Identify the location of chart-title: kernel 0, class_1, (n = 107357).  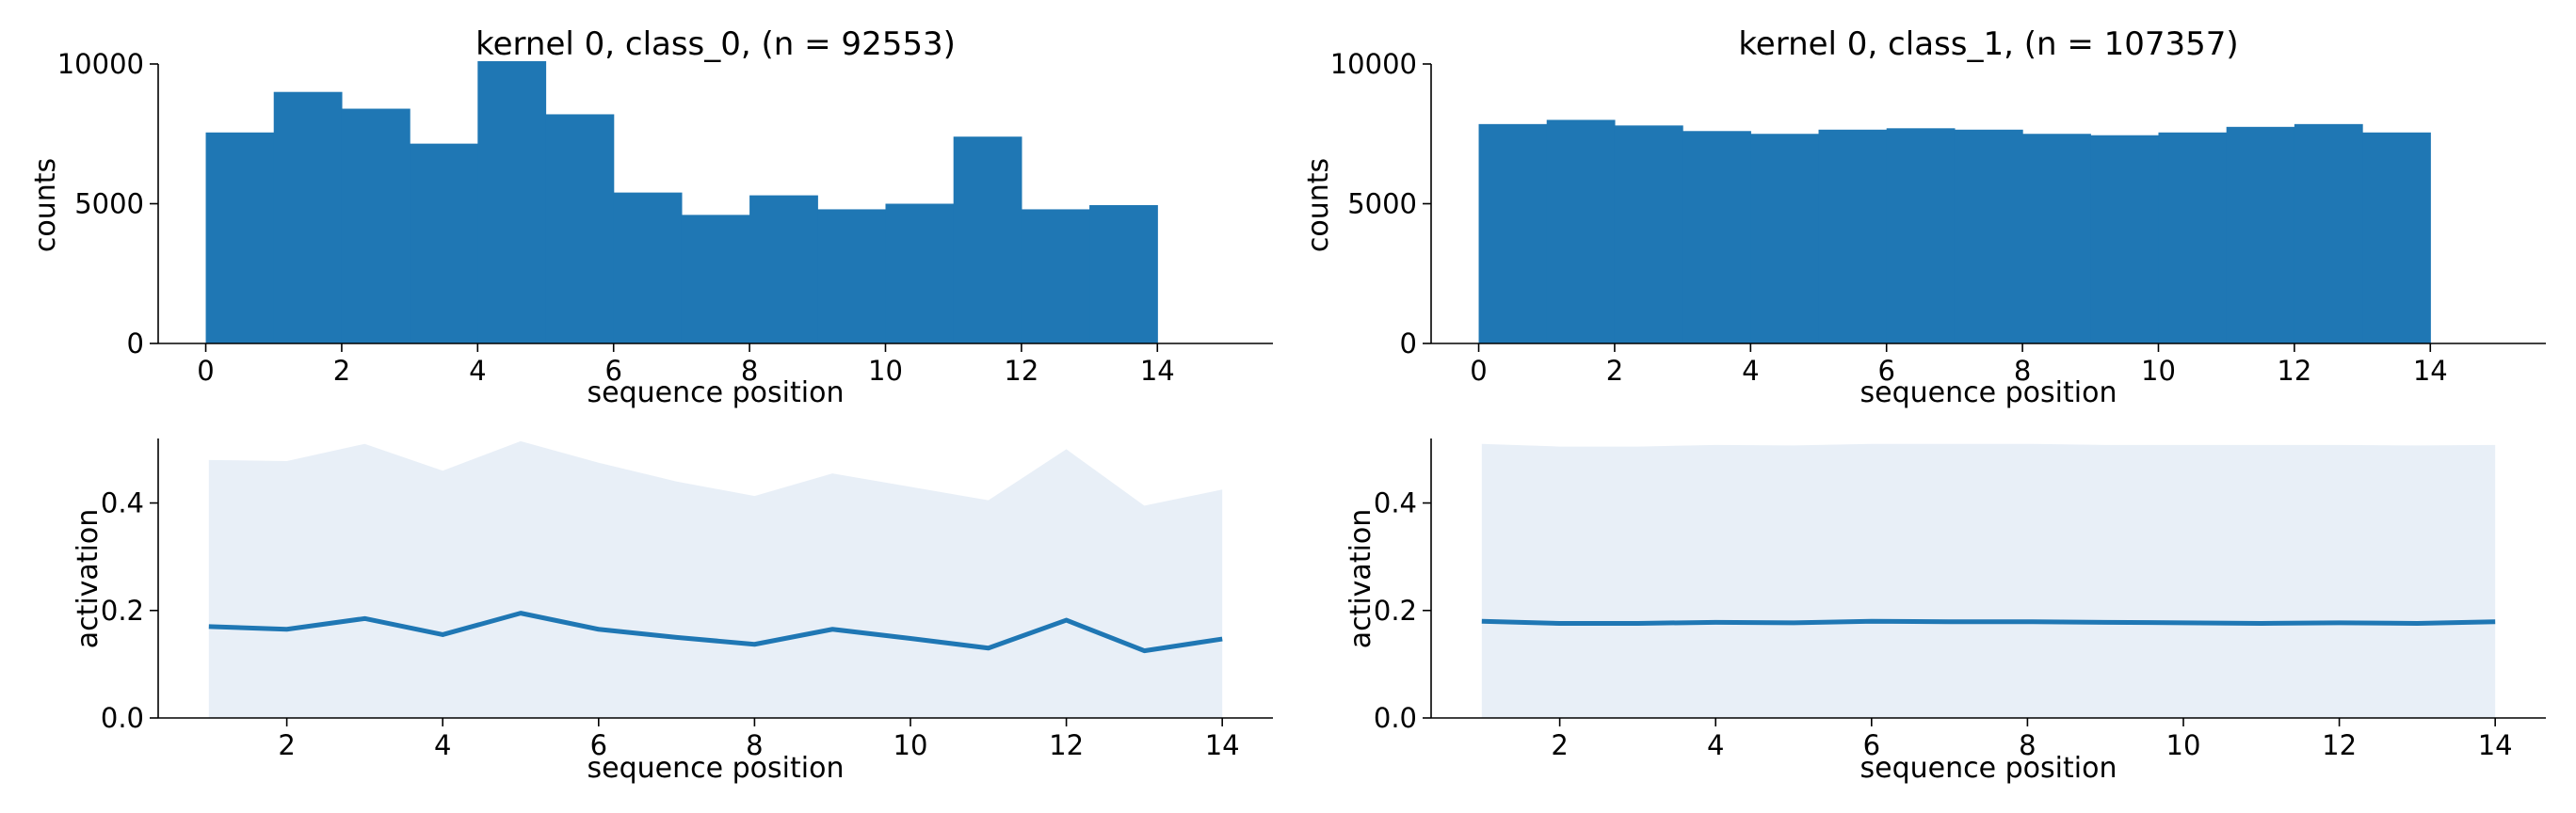
(1988, 44).